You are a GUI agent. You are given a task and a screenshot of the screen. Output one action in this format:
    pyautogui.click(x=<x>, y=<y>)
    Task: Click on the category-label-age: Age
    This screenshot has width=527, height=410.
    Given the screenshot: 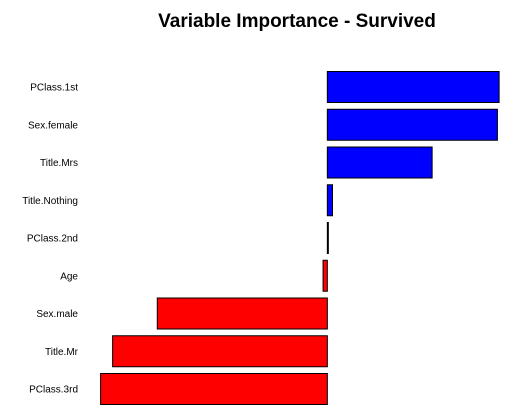 What is the action you would take?
    pyautogui.click(x=69, y=276)
    